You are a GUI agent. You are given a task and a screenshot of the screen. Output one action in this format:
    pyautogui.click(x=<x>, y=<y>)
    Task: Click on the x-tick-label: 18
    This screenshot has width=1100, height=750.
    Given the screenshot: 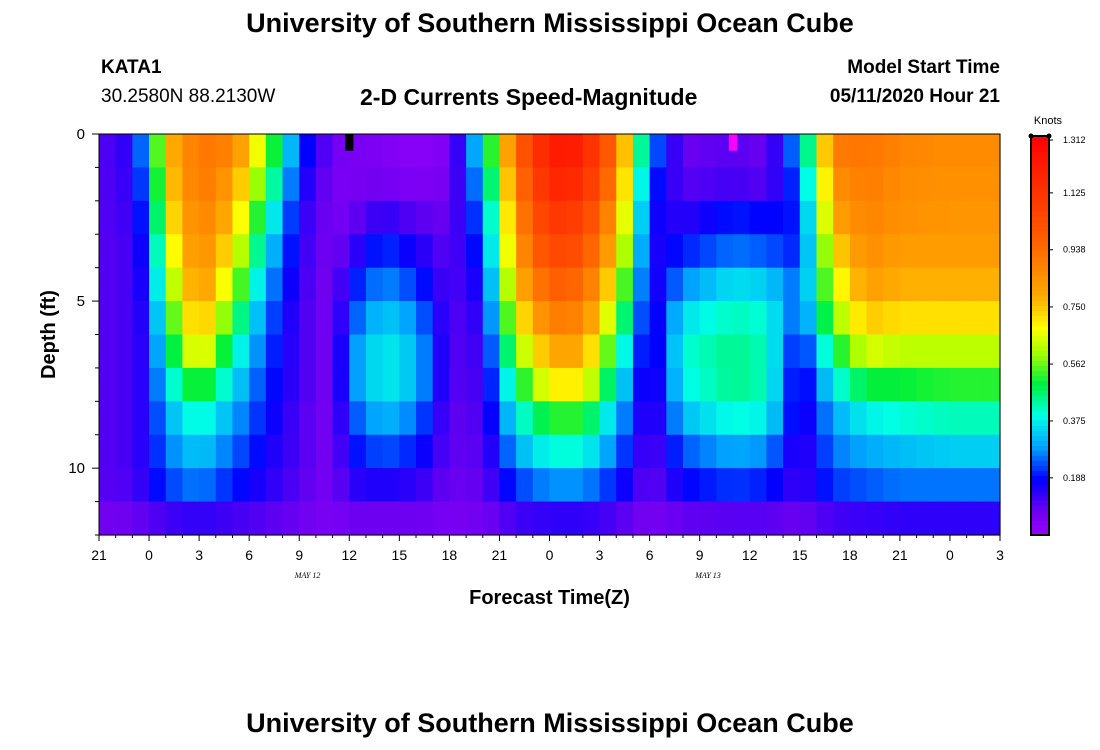 What is the action you would take?
    pyautogui.click(x=850, y=555)
    